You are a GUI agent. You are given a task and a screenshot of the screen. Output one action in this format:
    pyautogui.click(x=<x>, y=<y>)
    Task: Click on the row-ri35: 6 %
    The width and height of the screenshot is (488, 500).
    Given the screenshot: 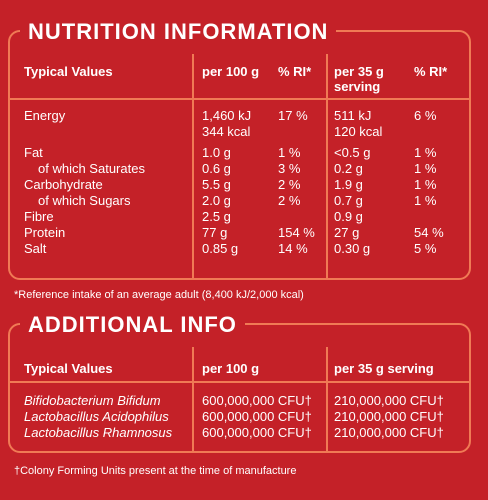 What is the action you would take?
    pyautogui.click(x=425, y=115)
    